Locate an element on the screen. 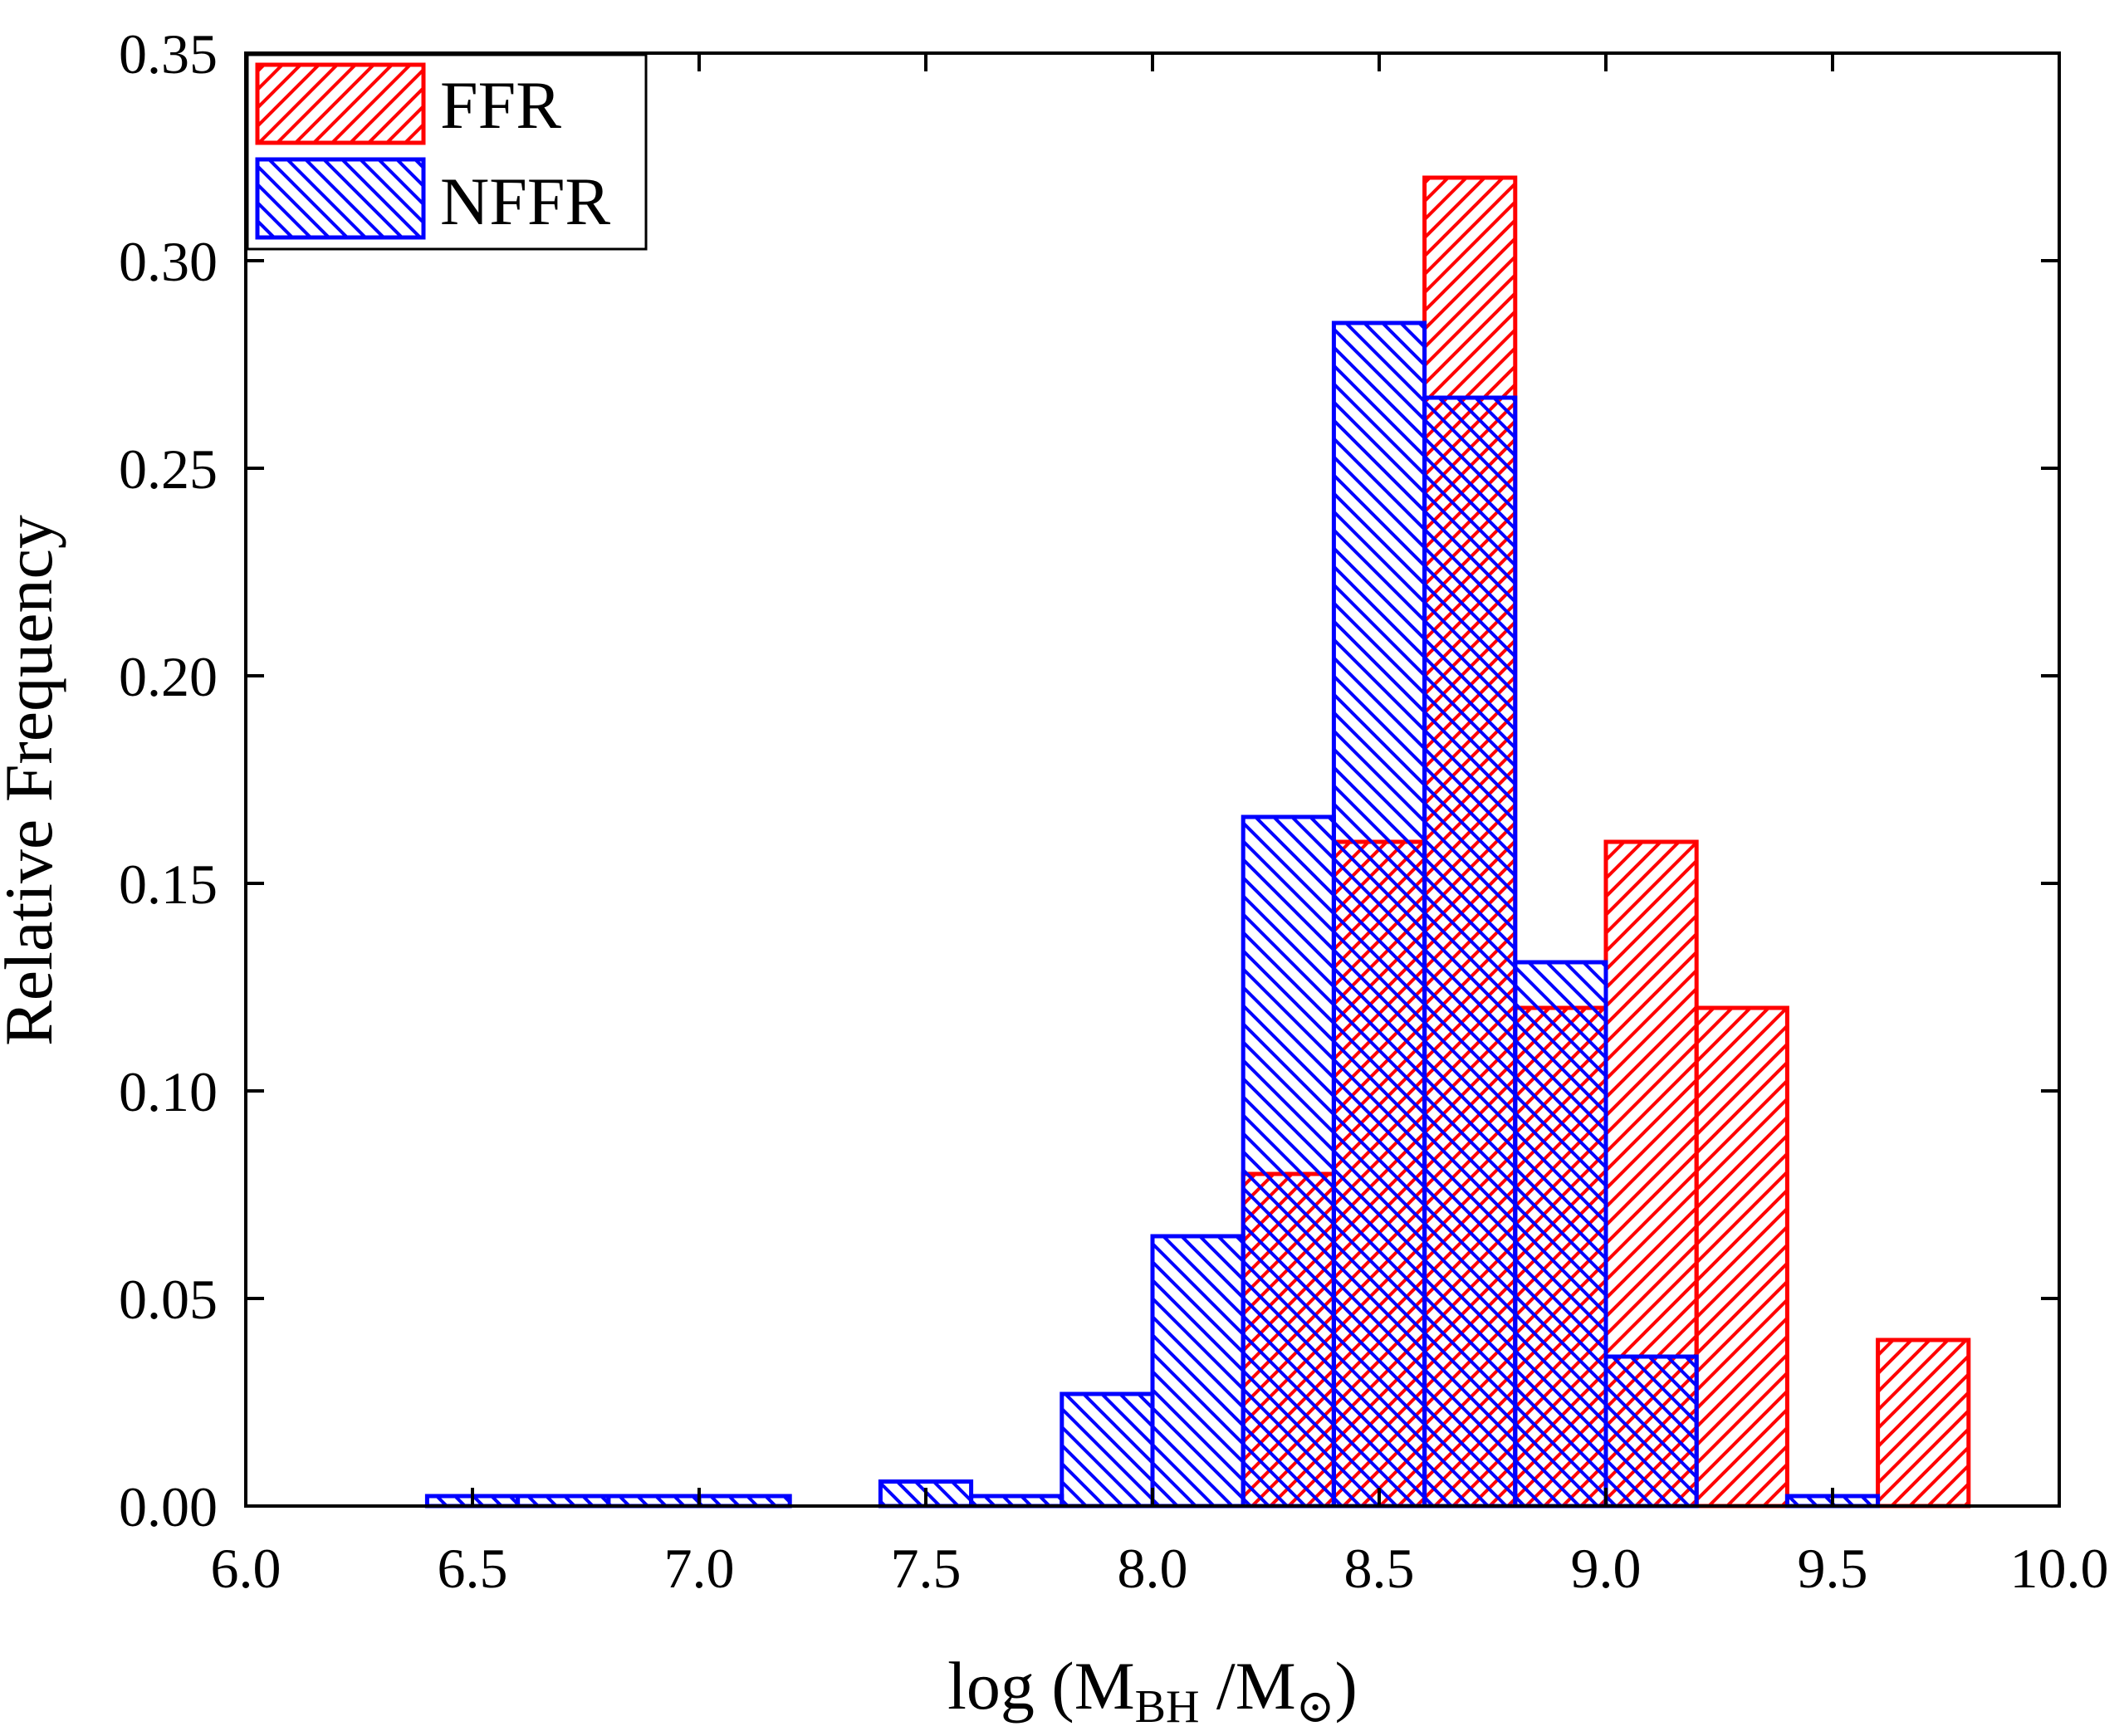  x-tick-label-5: 8.5 is located at coordinates (1380, 1568).